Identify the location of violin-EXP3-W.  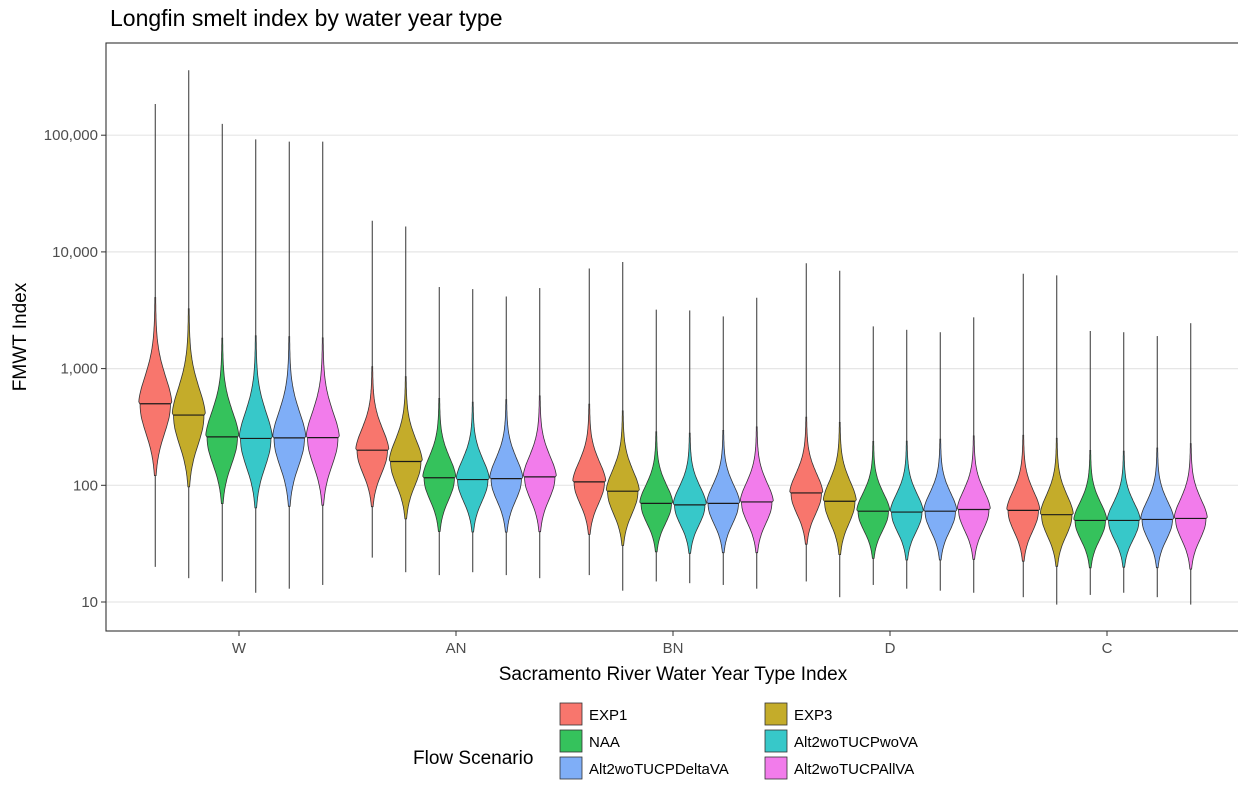
(188, 324).